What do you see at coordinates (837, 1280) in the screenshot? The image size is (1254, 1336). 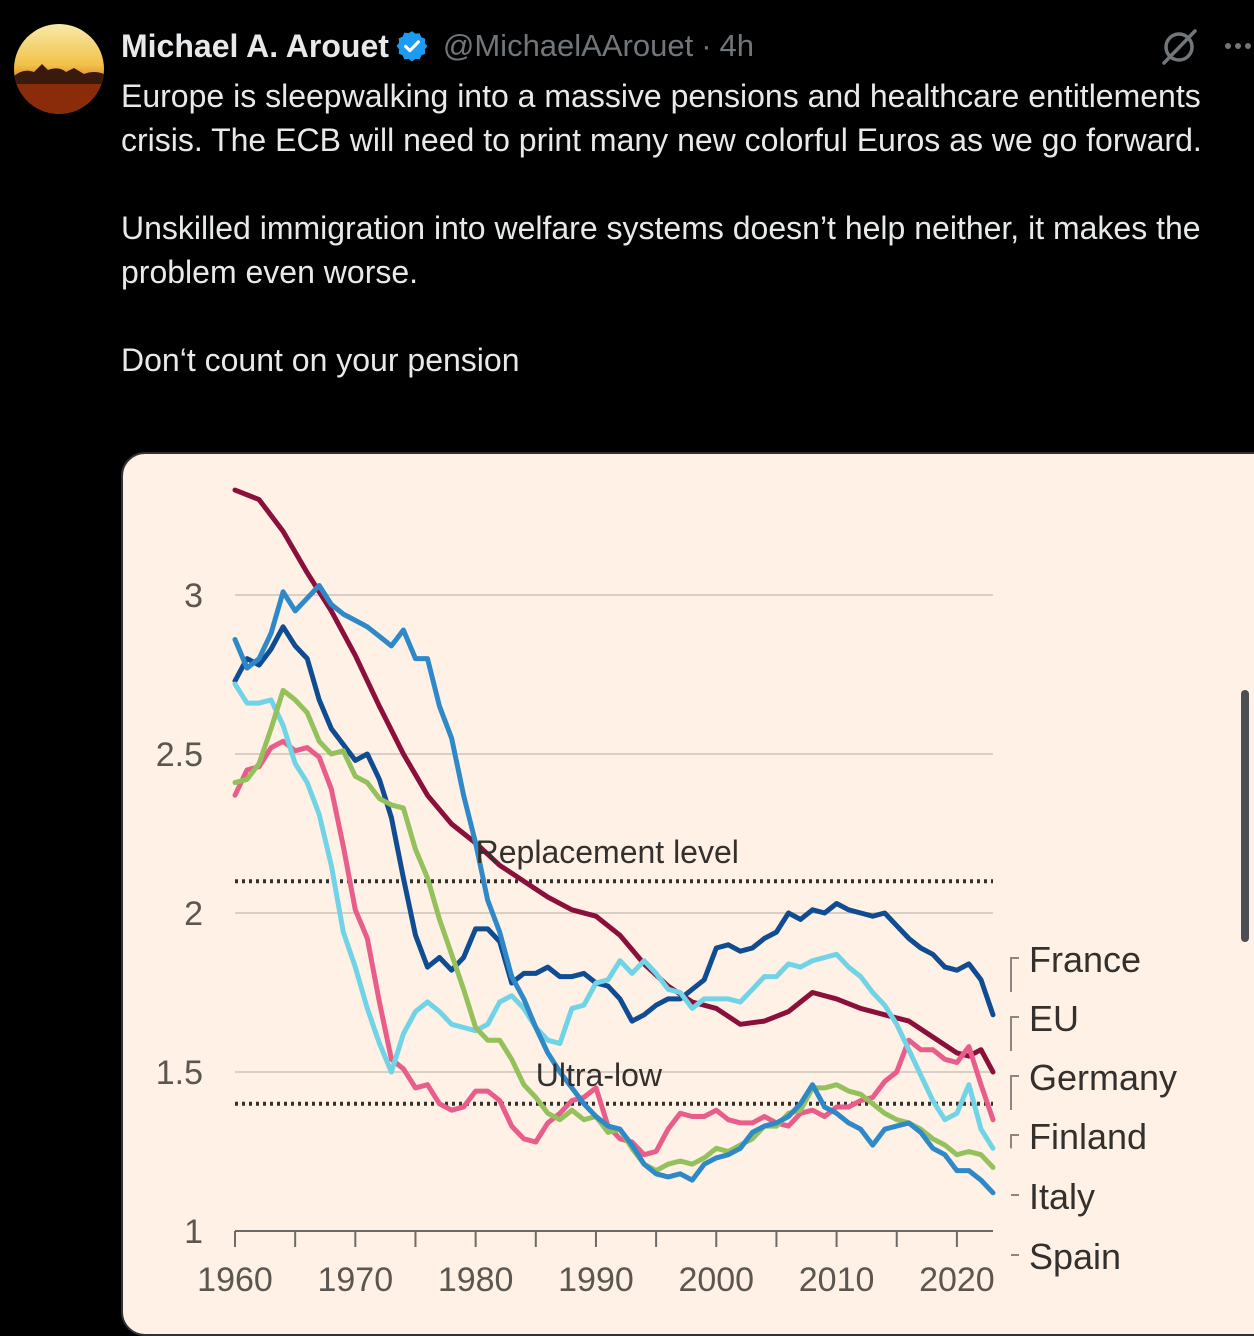 I see `x-tick-label: 2010` at bounding box center [837, 1280].